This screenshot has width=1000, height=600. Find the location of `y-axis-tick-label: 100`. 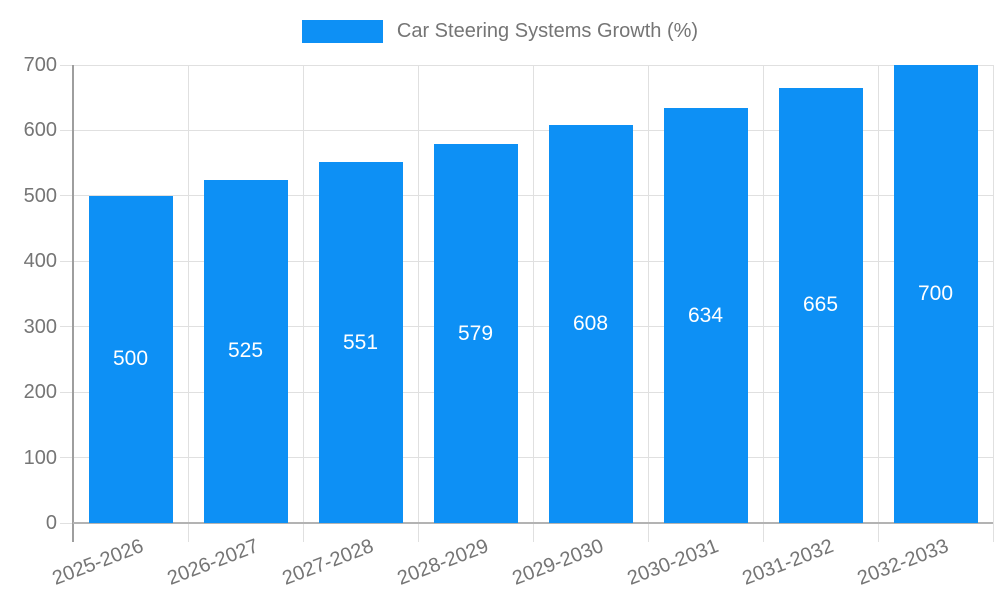

y-axis-tick-label: 100 is located at coordinates (40, 457).